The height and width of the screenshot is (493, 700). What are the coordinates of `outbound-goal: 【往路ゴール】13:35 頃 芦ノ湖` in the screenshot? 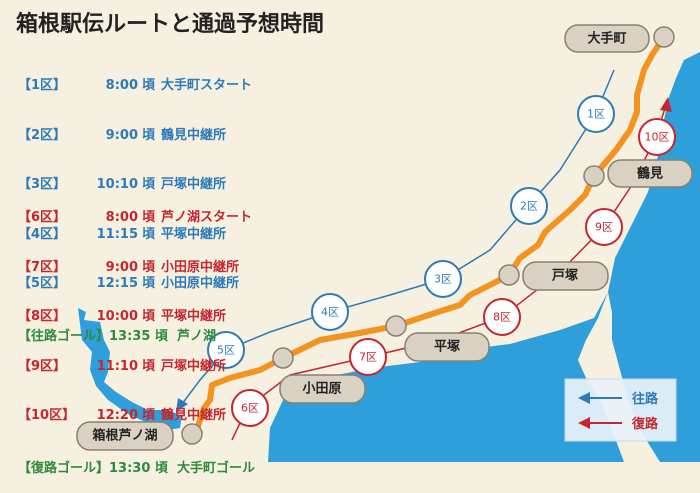 It's located at (117, 336).